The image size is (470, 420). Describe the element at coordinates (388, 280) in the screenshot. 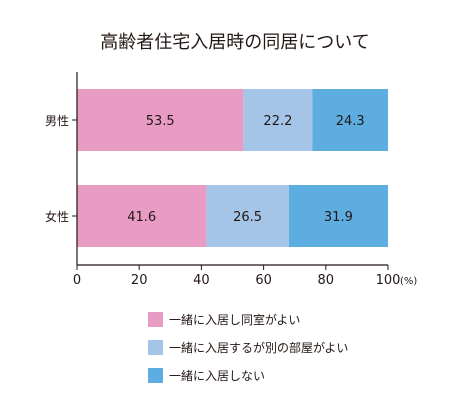

I see `x-tick-label: 100` at that location.